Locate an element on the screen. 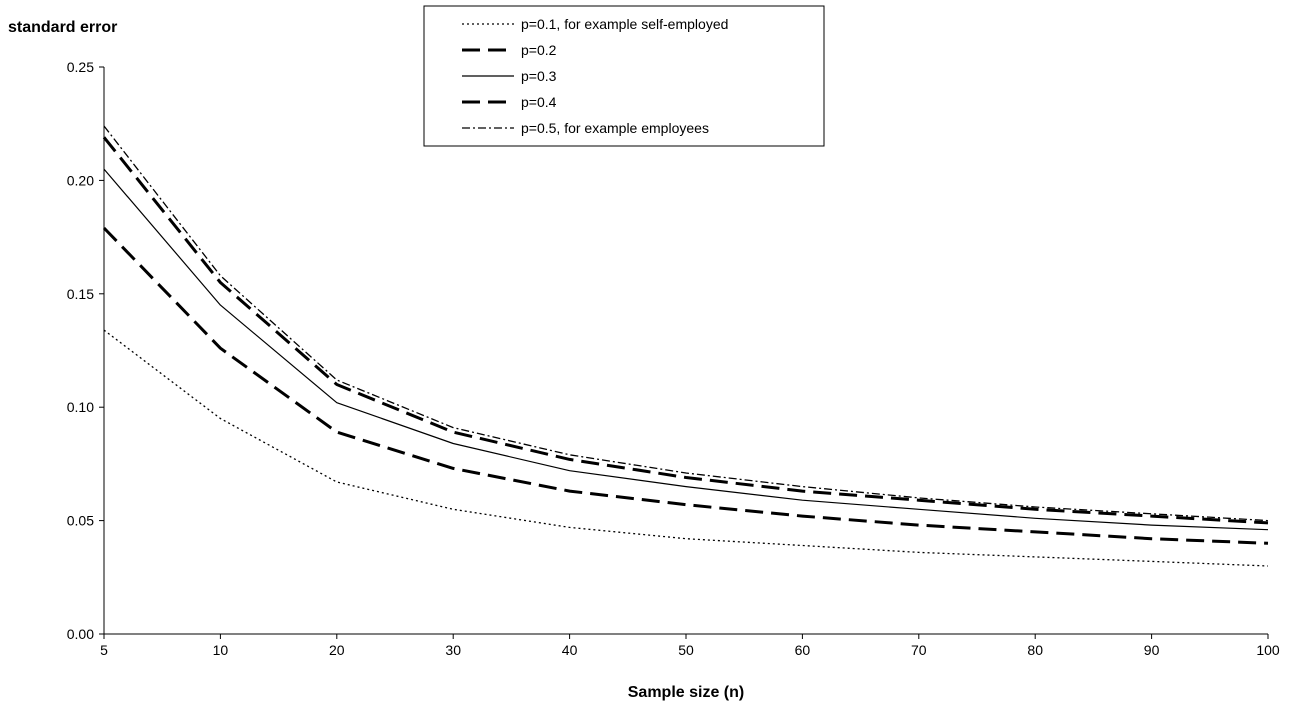 The width and height of the screenshot is (1296, 706). x-axis-title: Sample size (n) is located at coordinates (686, 692).